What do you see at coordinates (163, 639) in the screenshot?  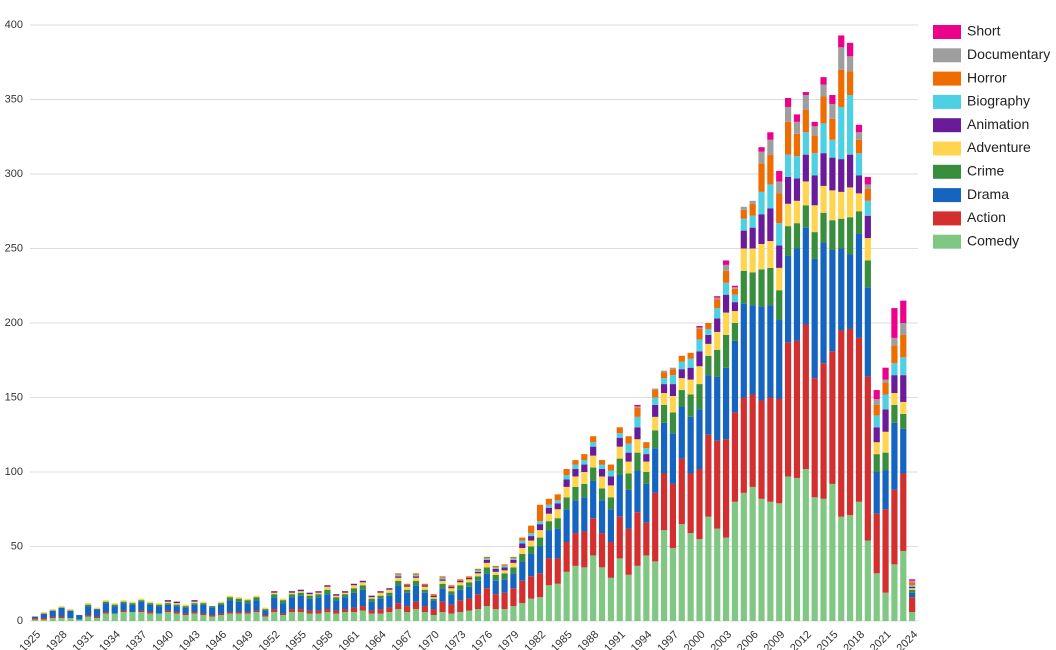 I see `x-tick-label: 1940` at bounding box center [163, 639].